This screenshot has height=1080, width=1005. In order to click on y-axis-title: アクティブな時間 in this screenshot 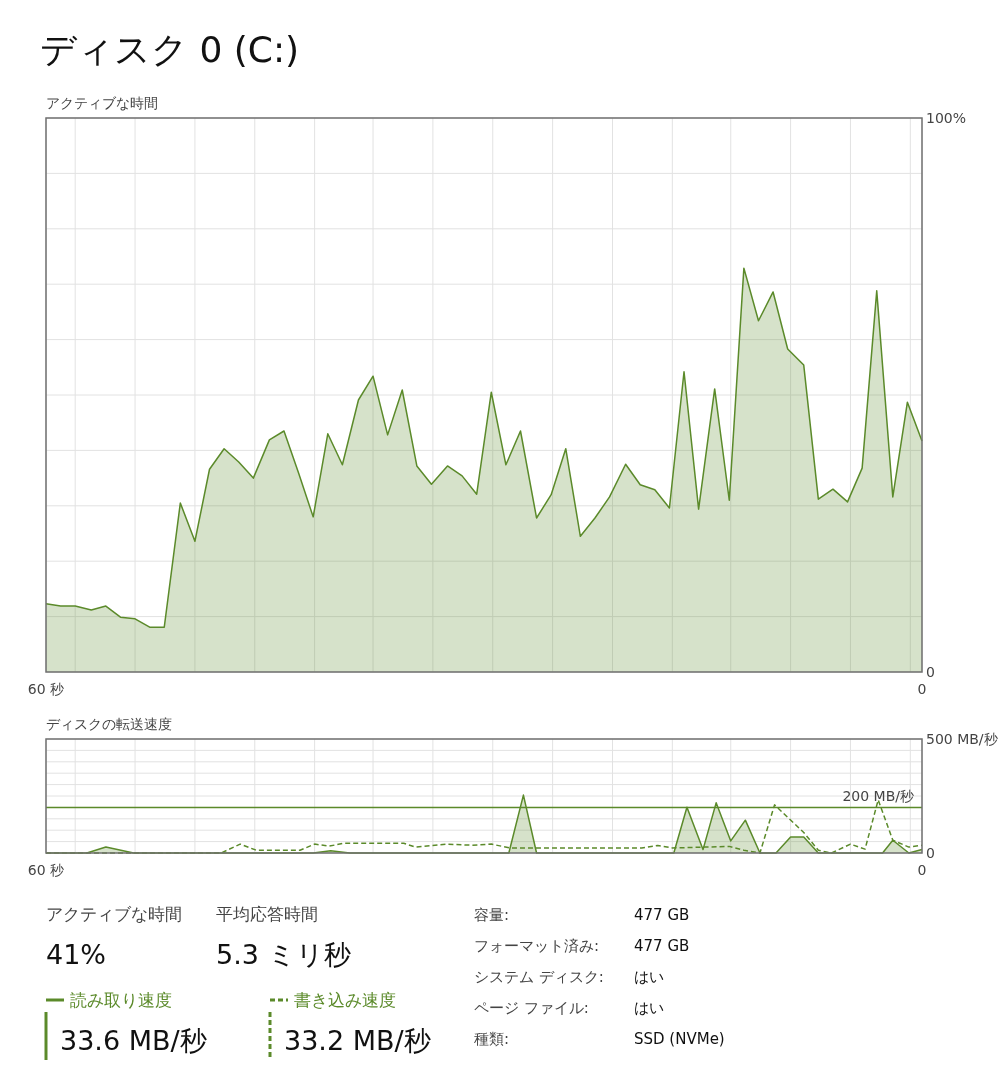, I will do `click(102, 103)`.